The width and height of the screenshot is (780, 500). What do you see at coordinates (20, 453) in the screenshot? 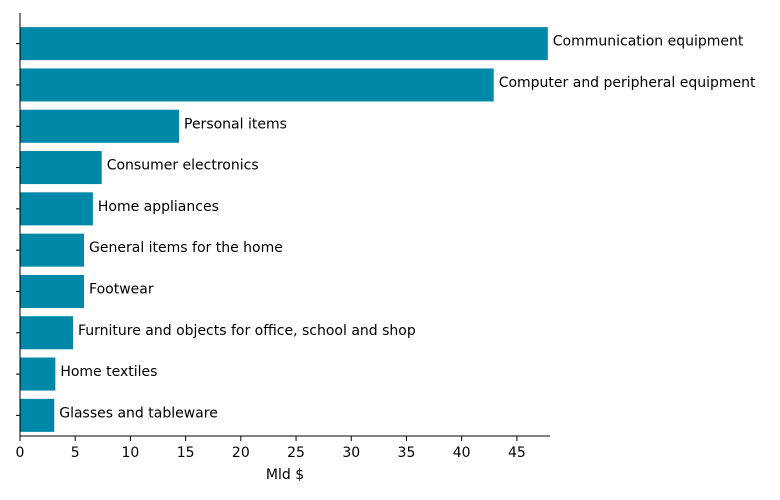
I see `x-tick-label: 0` at bounding box center [20, 453].